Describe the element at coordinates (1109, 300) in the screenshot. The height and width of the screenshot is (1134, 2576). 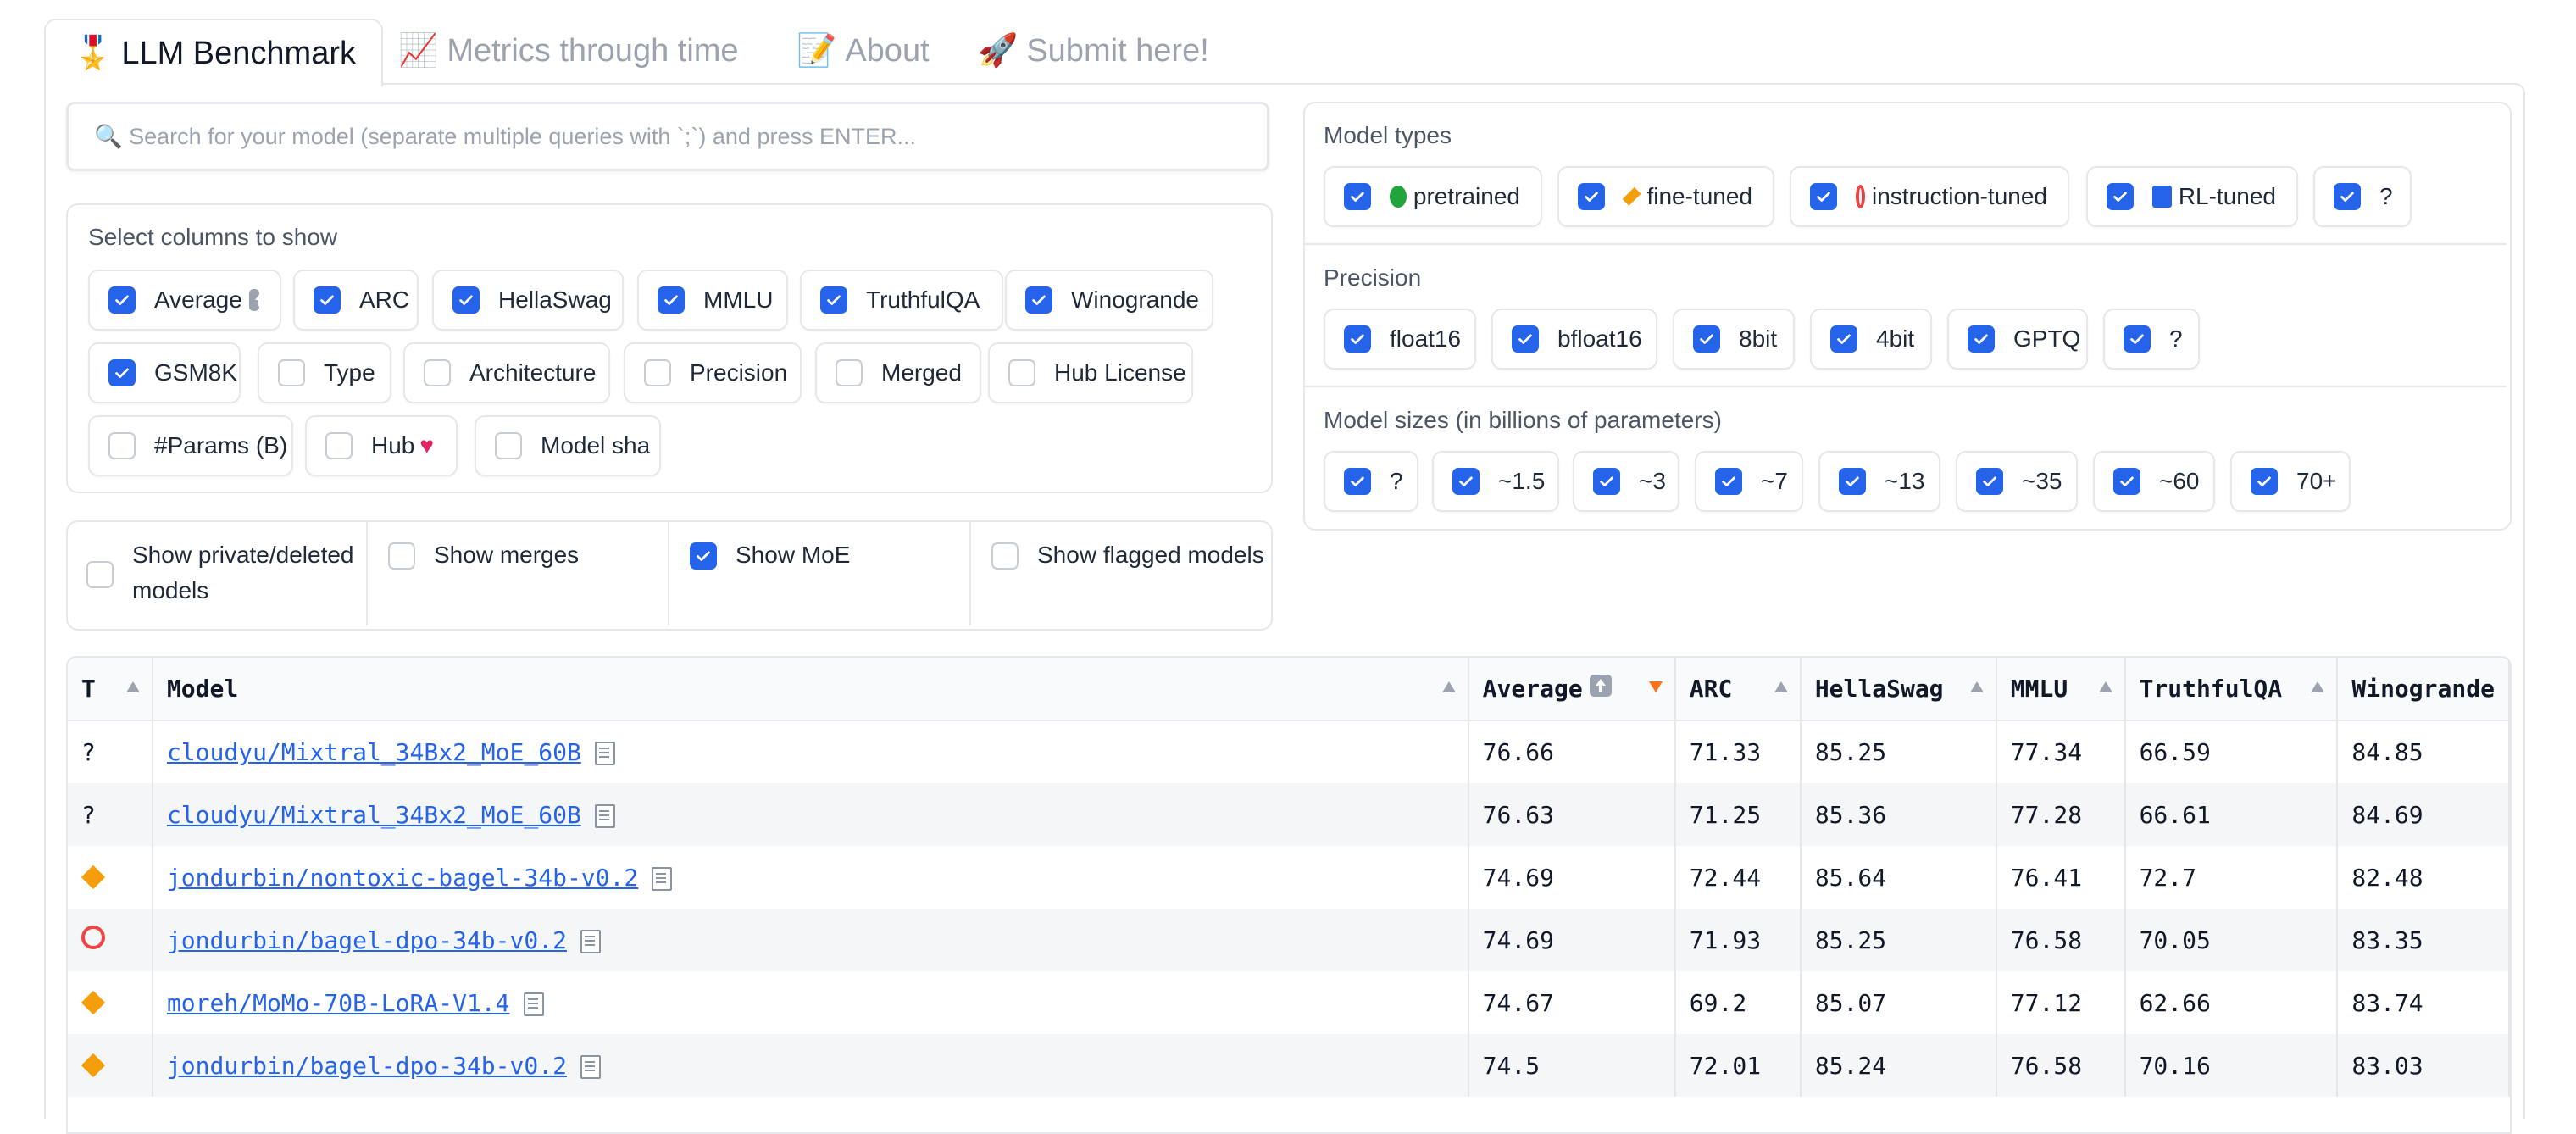
I see `column-toggle-winogrande: Winogrande` at that location.